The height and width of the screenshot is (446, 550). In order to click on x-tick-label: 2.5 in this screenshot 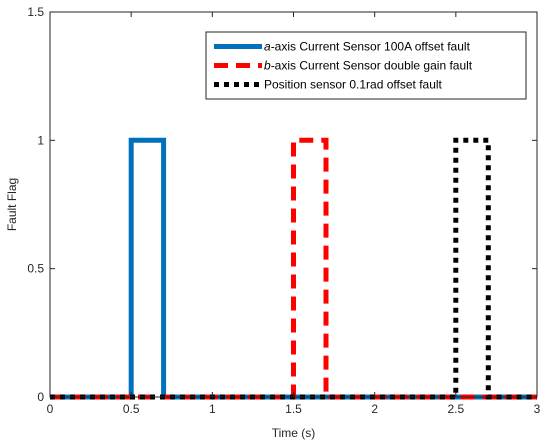, I will do `click(455, 409)`.